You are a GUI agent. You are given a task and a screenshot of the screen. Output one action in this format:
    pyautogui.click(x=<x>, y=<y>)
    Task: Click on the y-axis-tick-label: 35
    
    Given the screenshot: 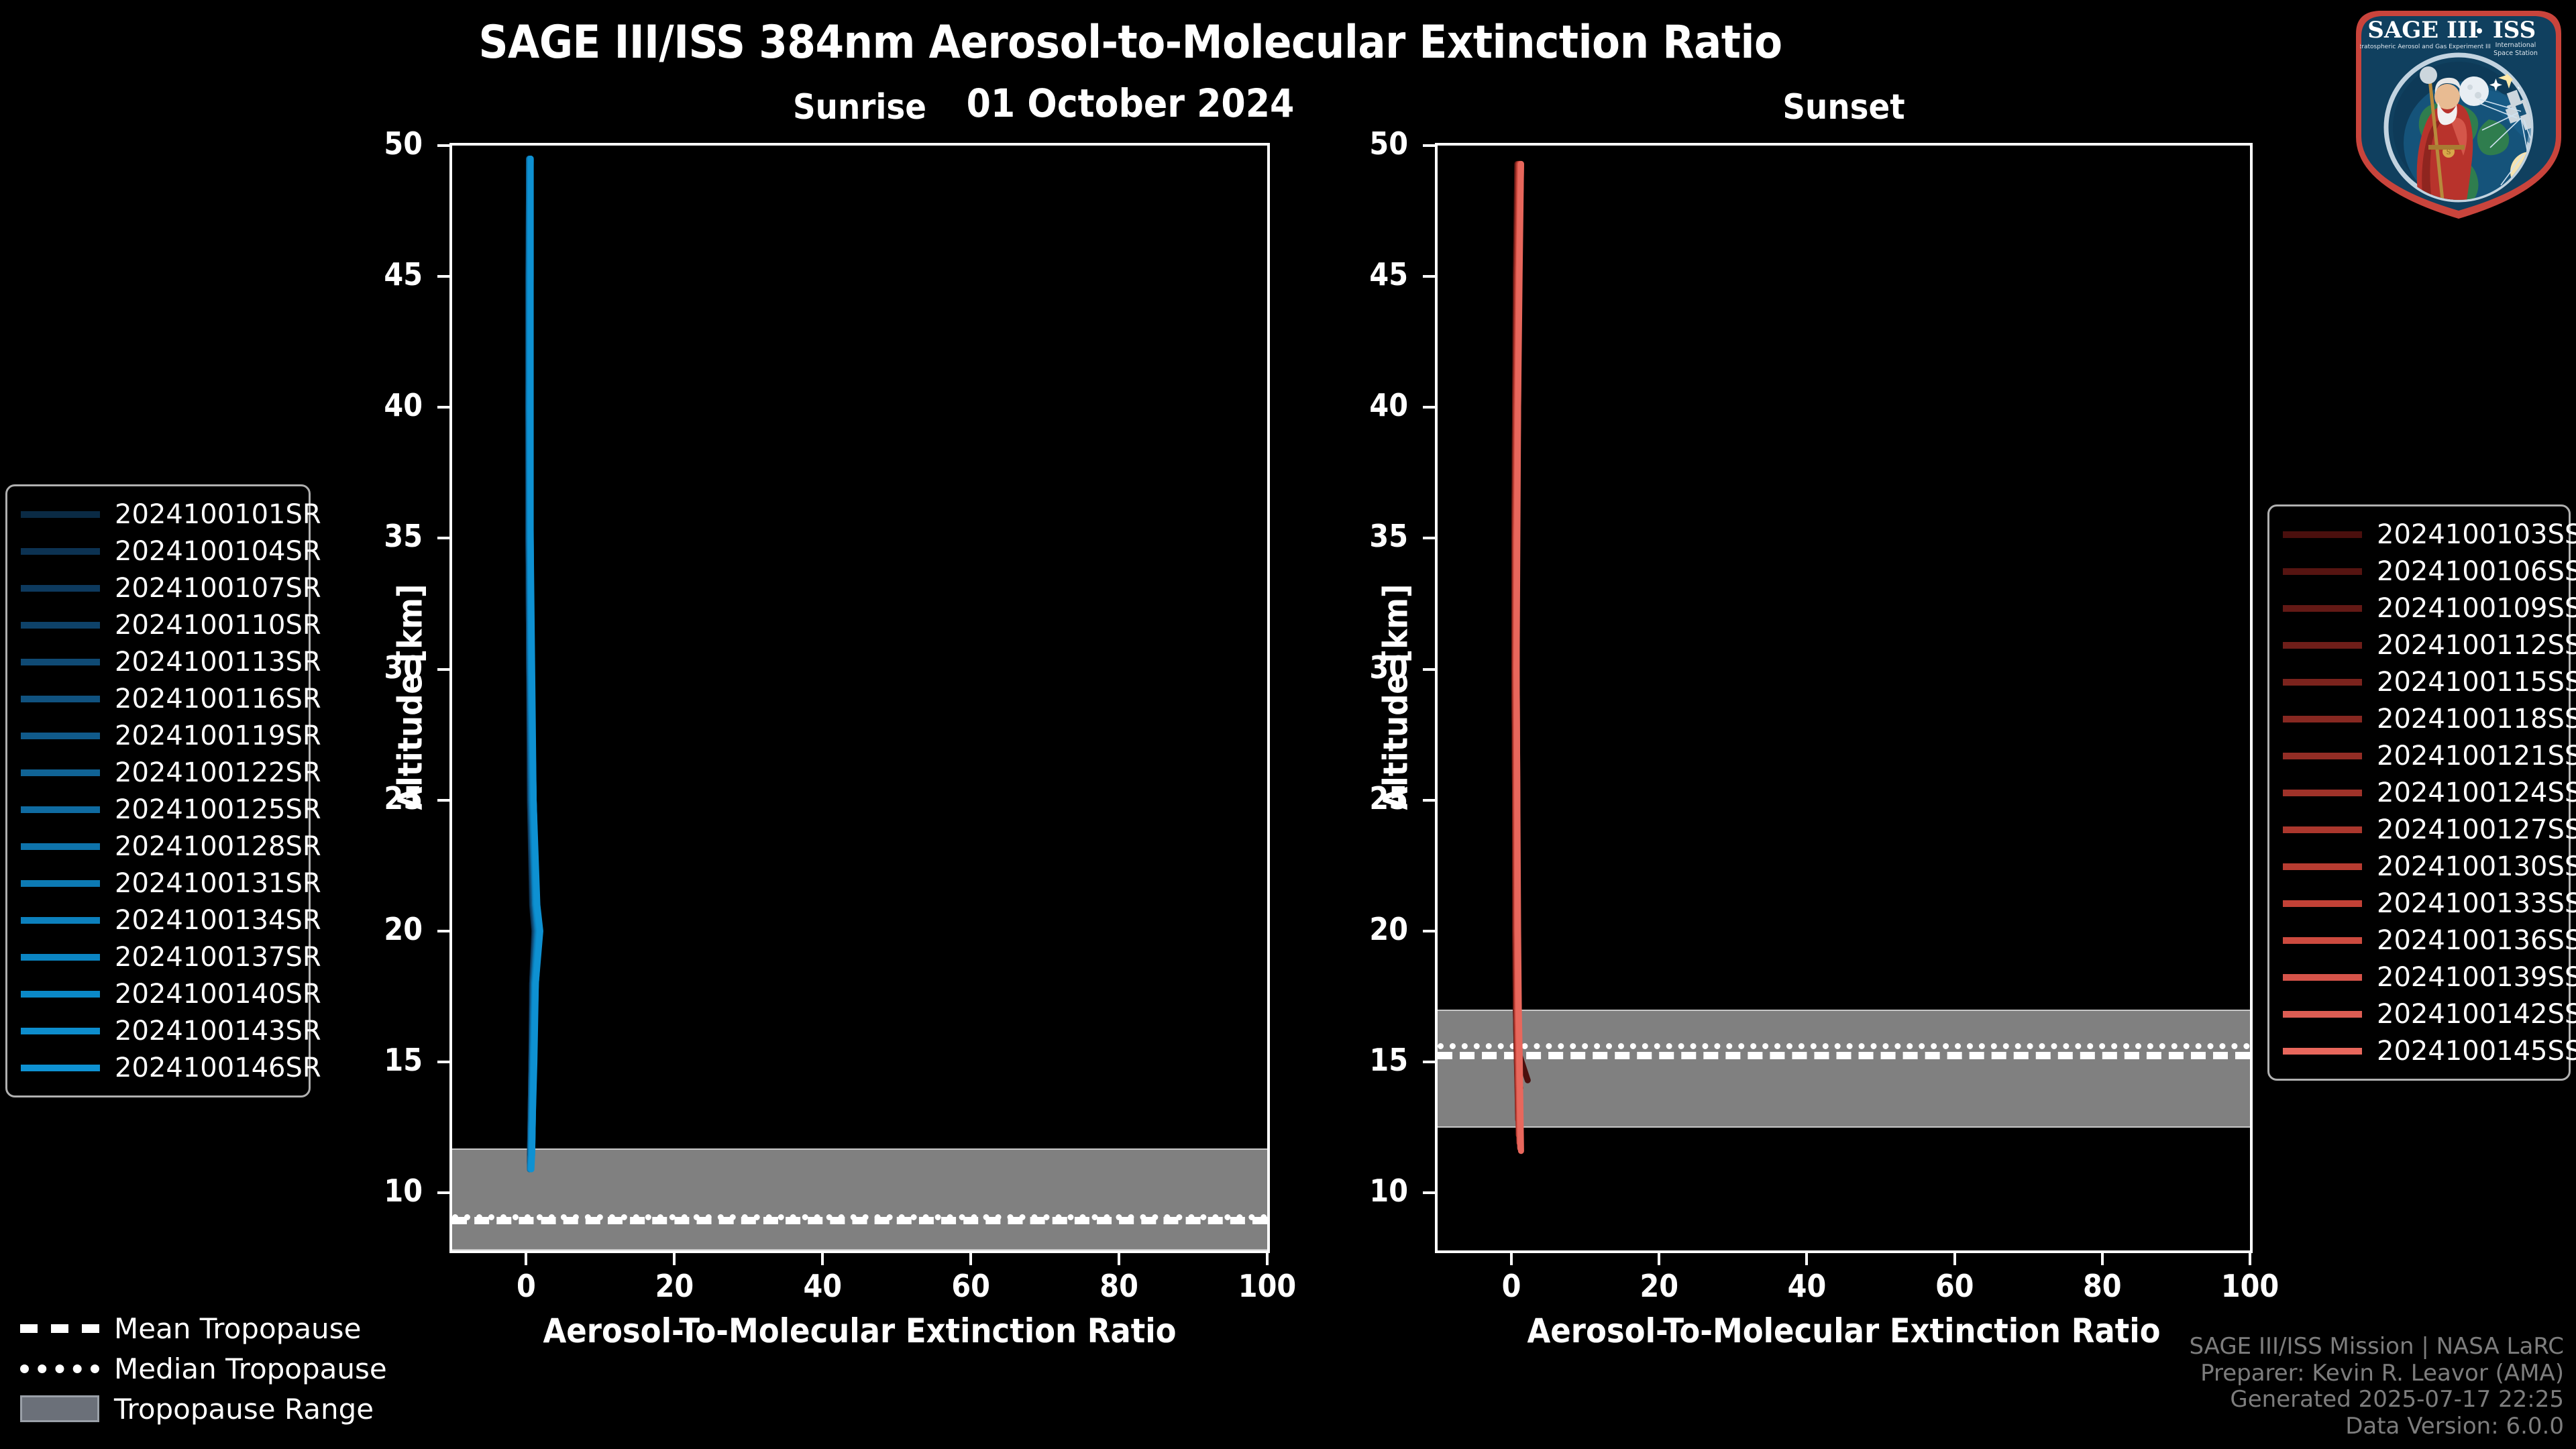 What is the action you would take?
    pyautogui.click(x=1388, y=536)
    